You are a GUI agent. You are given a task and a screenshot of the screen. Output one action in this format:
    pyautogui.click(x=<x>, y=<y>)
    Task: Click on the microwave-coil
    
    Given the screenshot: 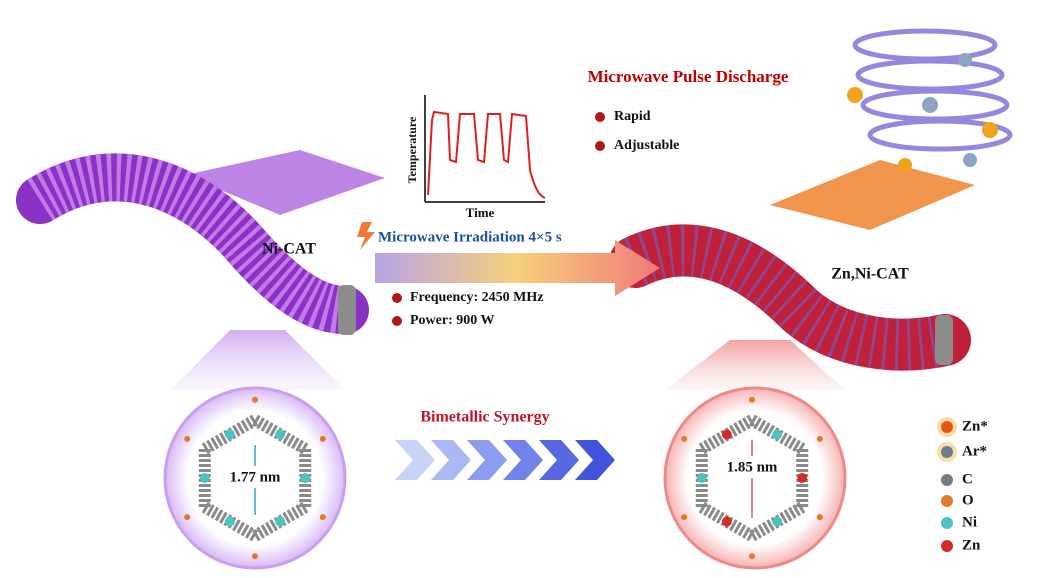 What is the action you would take?
    pyautogui.click(x=932, y=90)
    